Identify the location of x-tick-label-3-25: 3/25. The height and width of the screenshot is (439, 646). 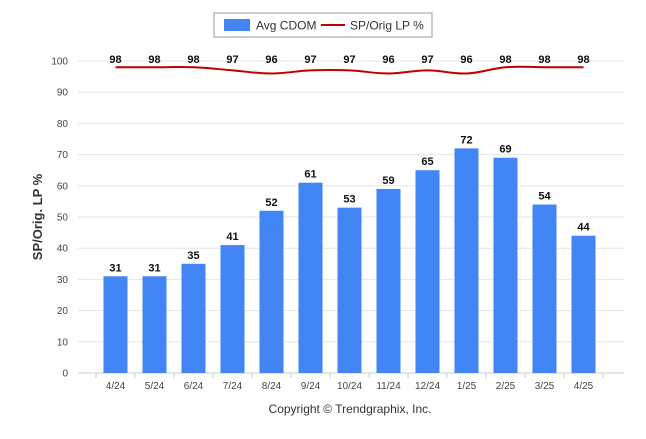
(545, 386).